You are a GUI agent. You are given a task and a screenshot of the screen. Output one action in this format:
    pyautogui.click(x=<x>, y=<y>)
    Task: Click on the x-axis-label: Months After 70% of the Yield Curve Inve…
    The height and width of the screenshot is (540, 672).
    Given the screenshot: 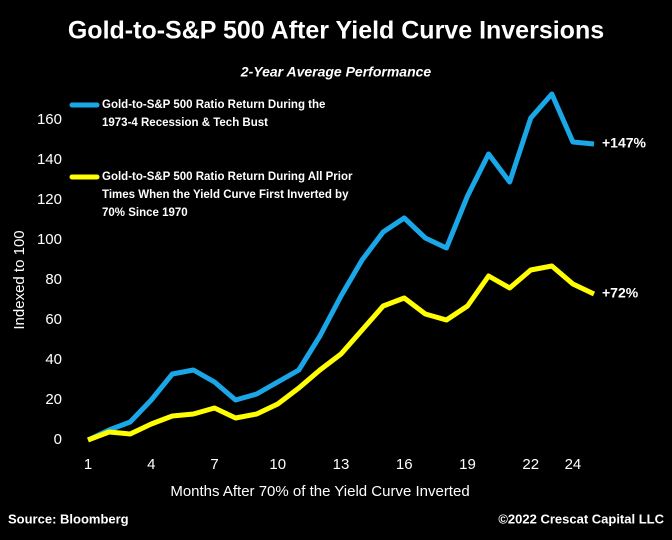 What is the action you would take?
    pyautogui.click(x=319, y=491)
    